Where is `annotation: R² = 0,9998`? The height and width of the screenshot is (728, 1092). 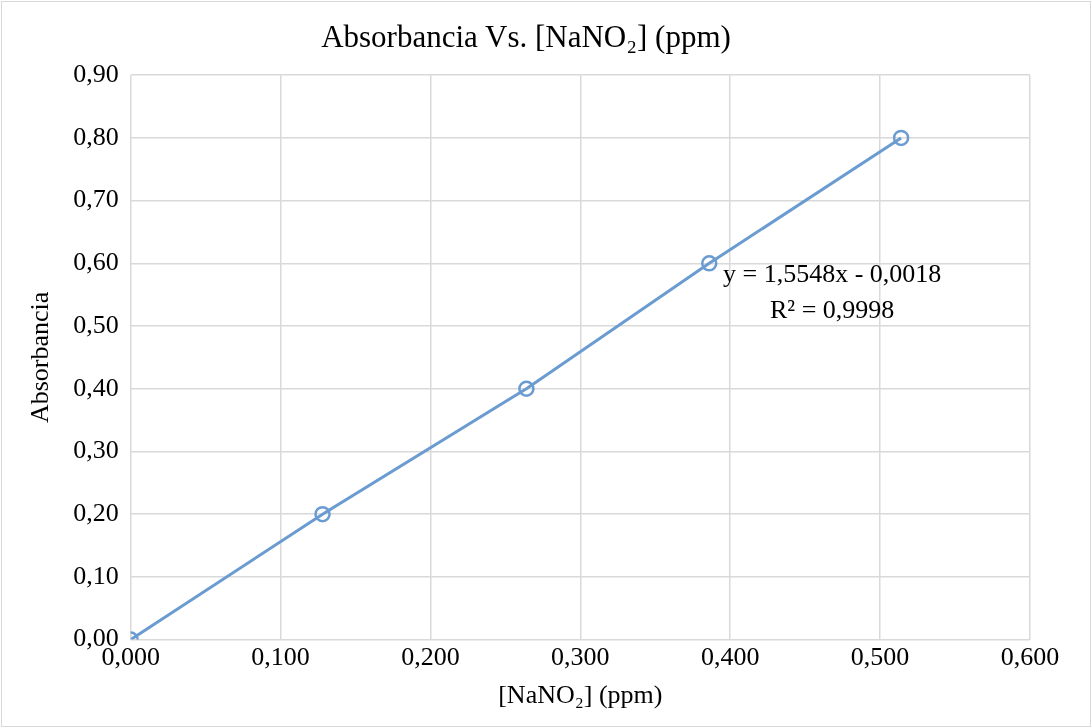 annotation: R² = 0,9998 is located at coordinates (832, 310).